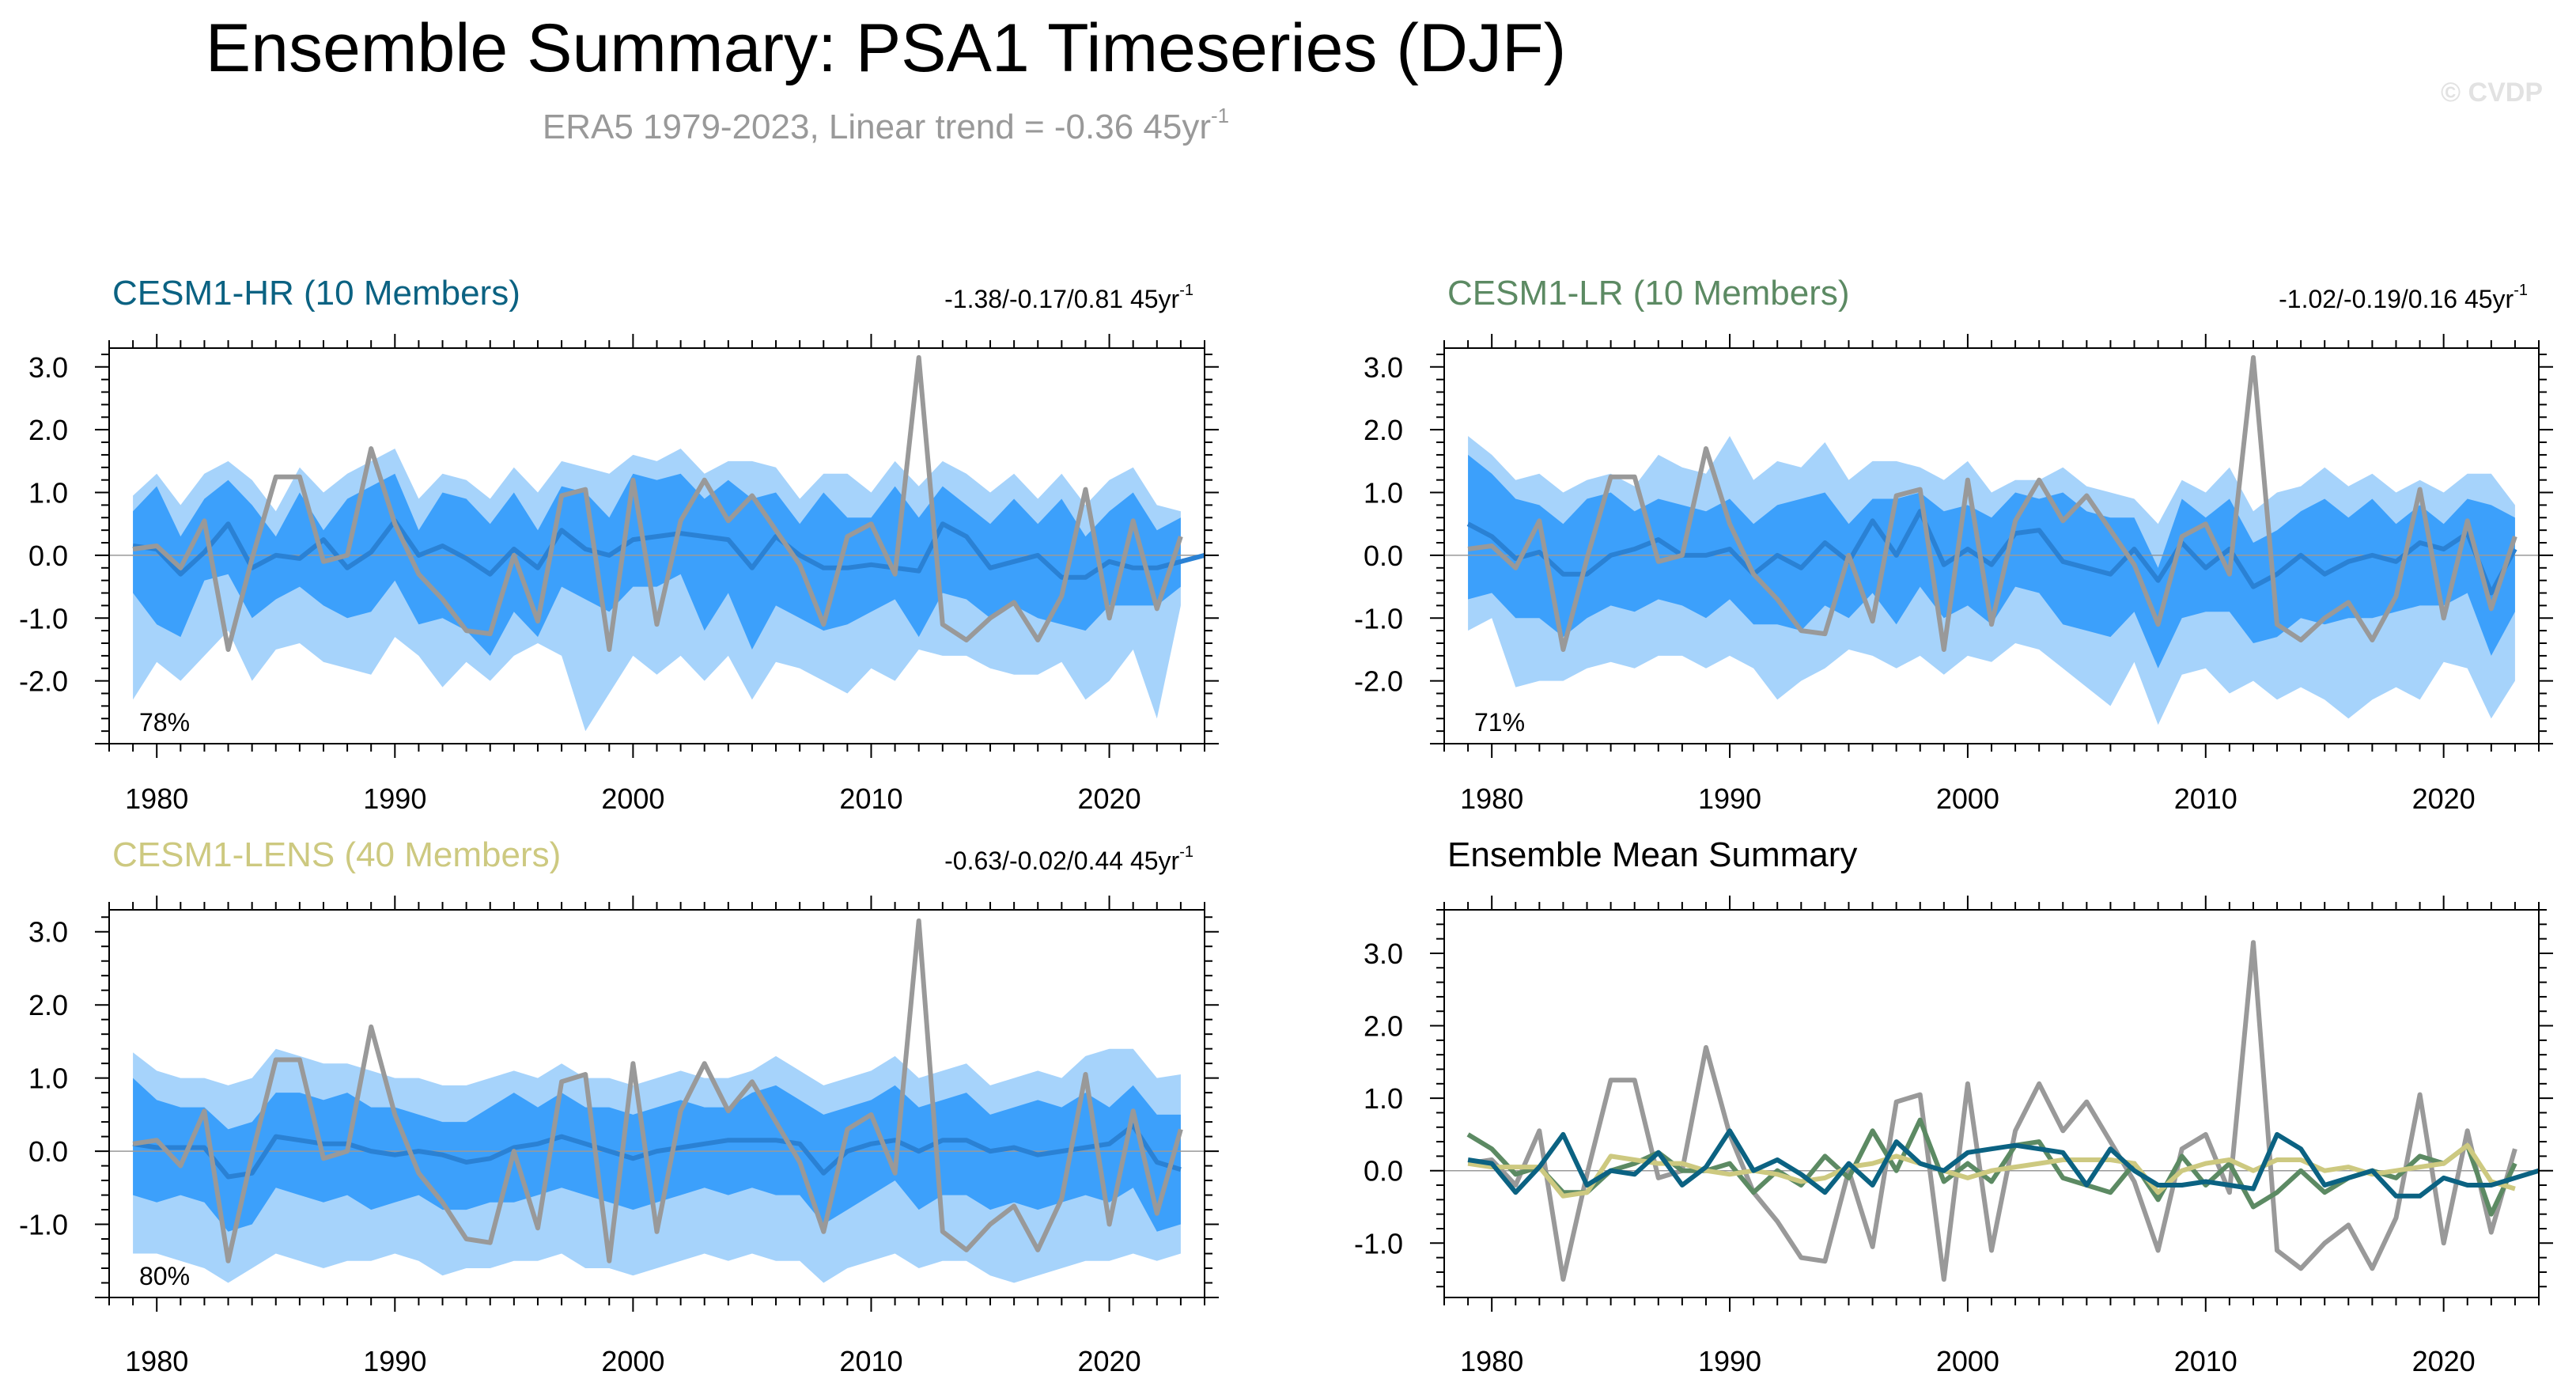 The height and width of the screenshot is (1394, 2576). Describe the element at coordinates (1220, 115) in the screenshot. I see `subtitle-superscript: -1` at that location.